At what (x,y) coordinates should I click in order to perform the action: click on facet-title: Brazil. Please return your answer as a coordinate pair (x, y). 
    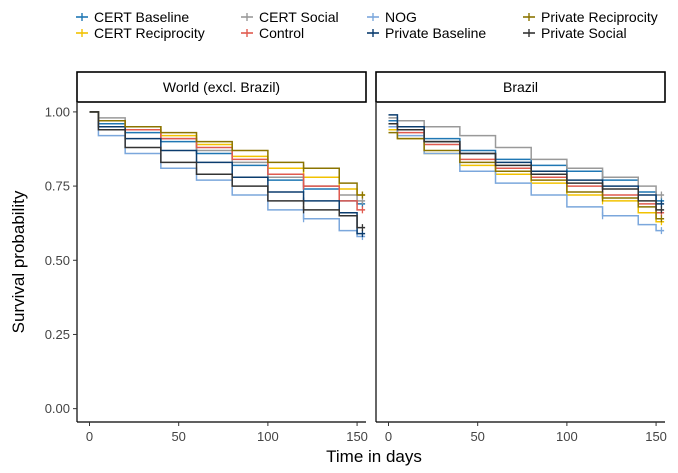
    Looking at the image, I should click on (520, 87).